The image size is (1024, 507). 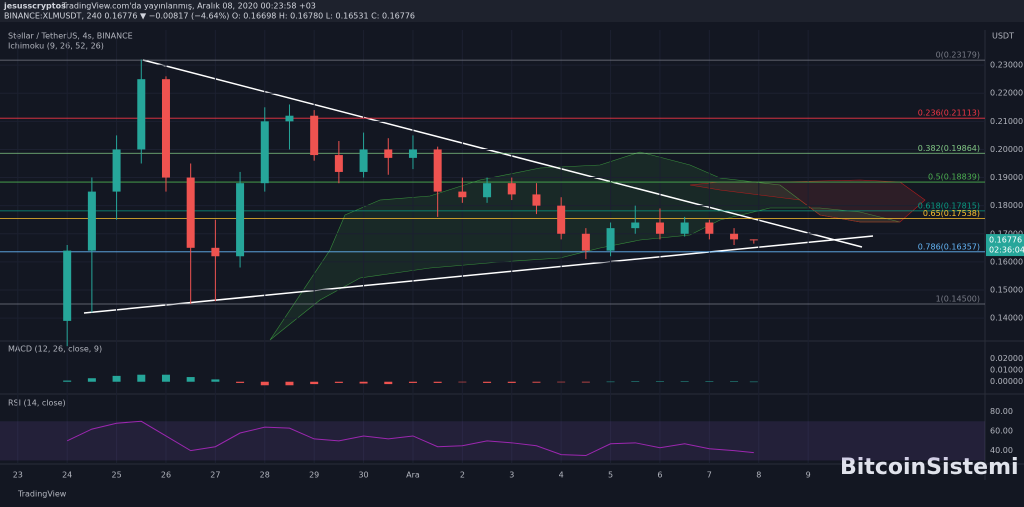 I want to click on x-tick-label: 8, so click(x=758, y=475).